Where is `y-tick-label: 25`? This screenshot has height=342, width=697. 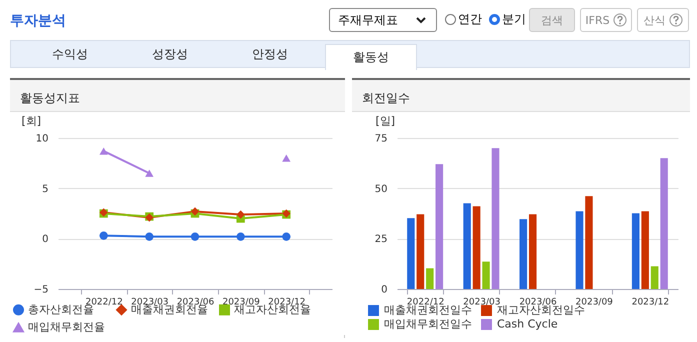 y-tick-label: 25 is located at coordinates (381, 240).